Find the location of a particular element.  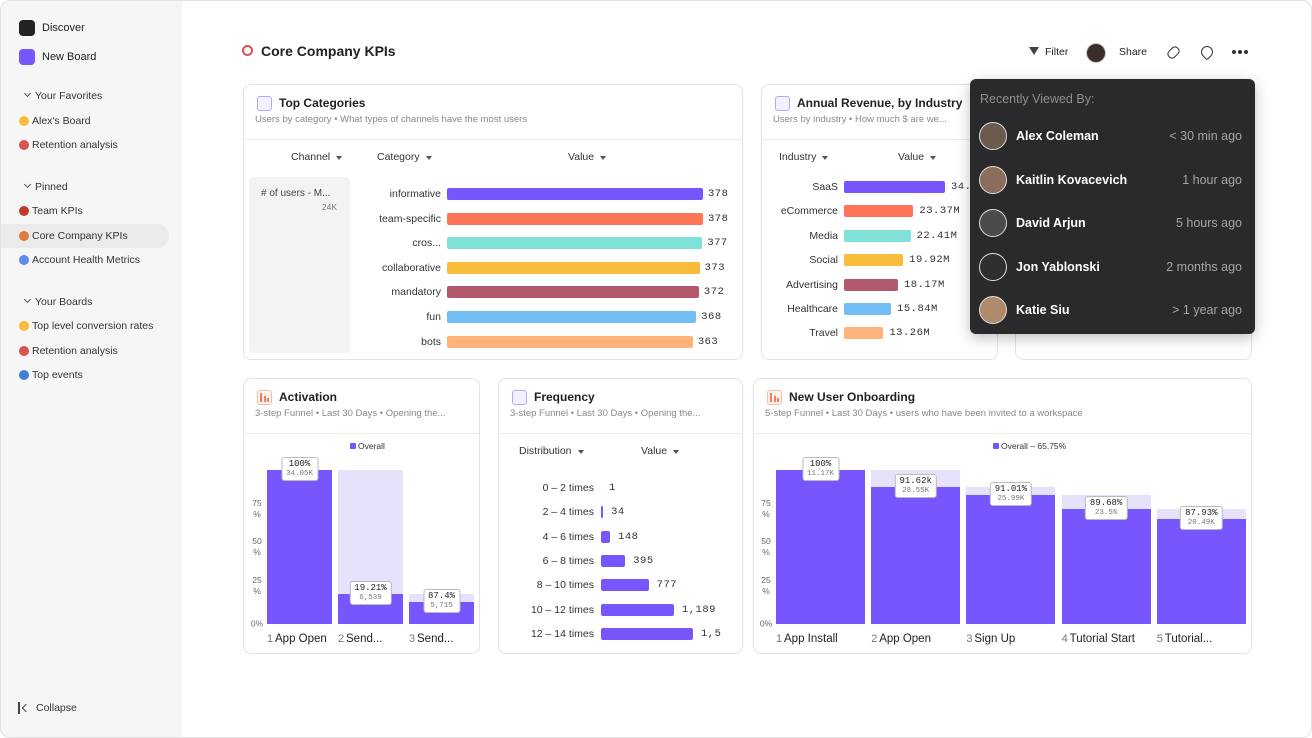

y-tick-label: 75 % is located at coordinates (257, 508).